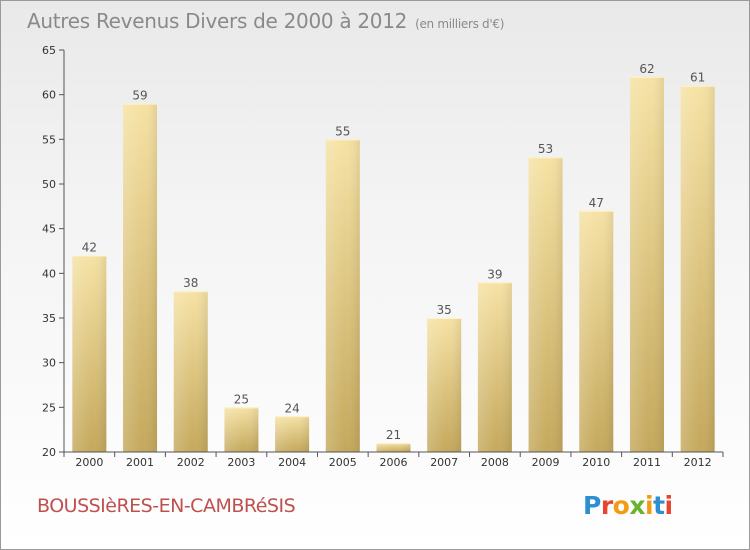 The height and width of the screenshot is (550, 750). What do you see at coordinates (592, 505) in the screenshot?
I see `logo-letter: P` at bounding box center [592, 505].